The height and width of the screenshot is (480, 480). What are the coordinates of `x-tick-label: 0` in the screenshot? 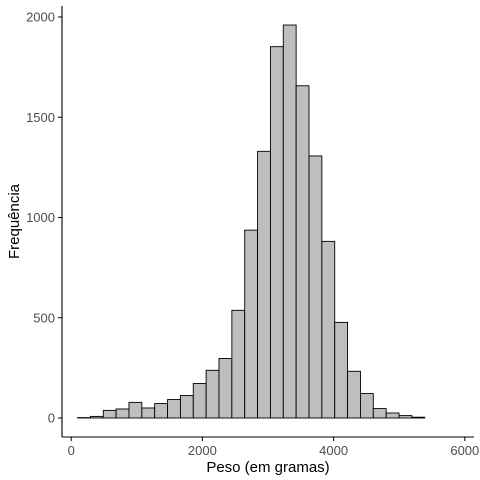 It's located at (71, 450).